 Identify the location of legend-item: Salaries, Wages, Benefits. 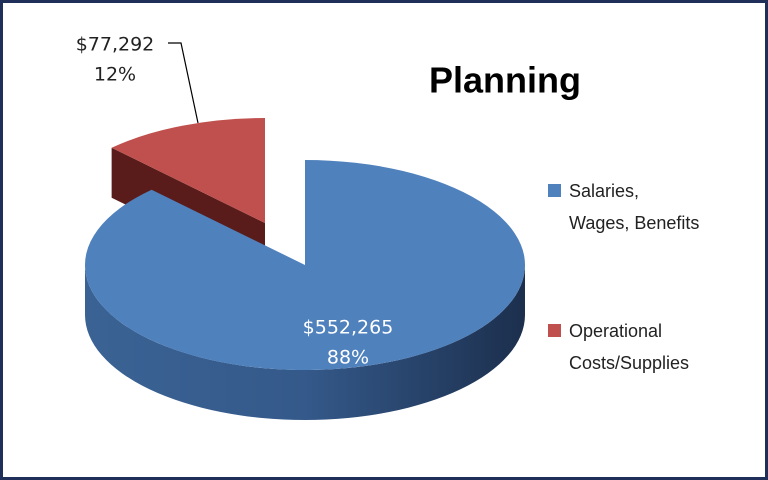
(643, 207).